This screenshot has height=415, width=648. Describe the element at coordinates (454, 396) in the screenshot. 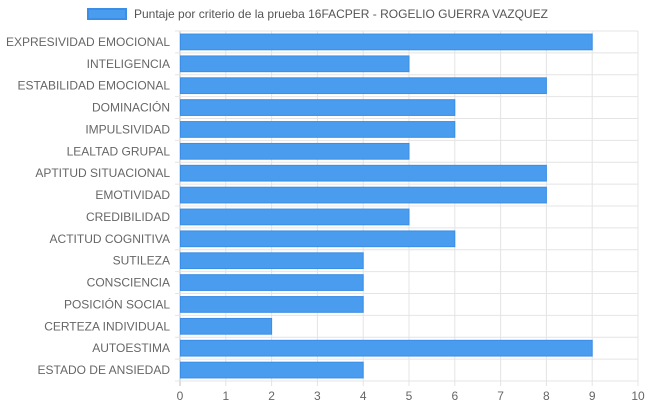

I see `x-tick-label: 6` at that location.